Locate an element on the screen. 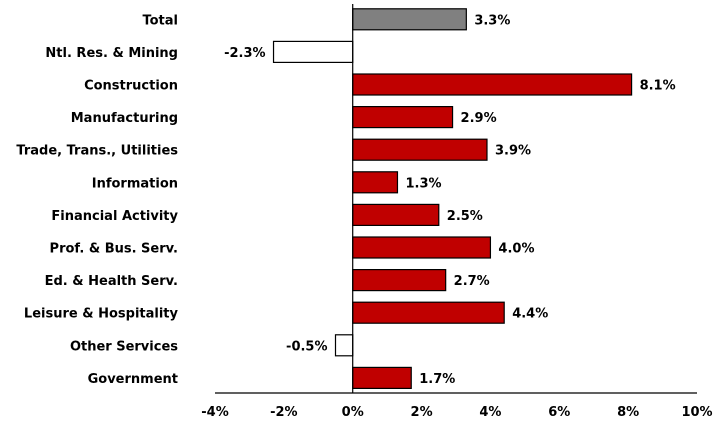 The image size is (716, 421). category-label-7: Prof. & Bus. Serv. is located at coordinates (114, 249).